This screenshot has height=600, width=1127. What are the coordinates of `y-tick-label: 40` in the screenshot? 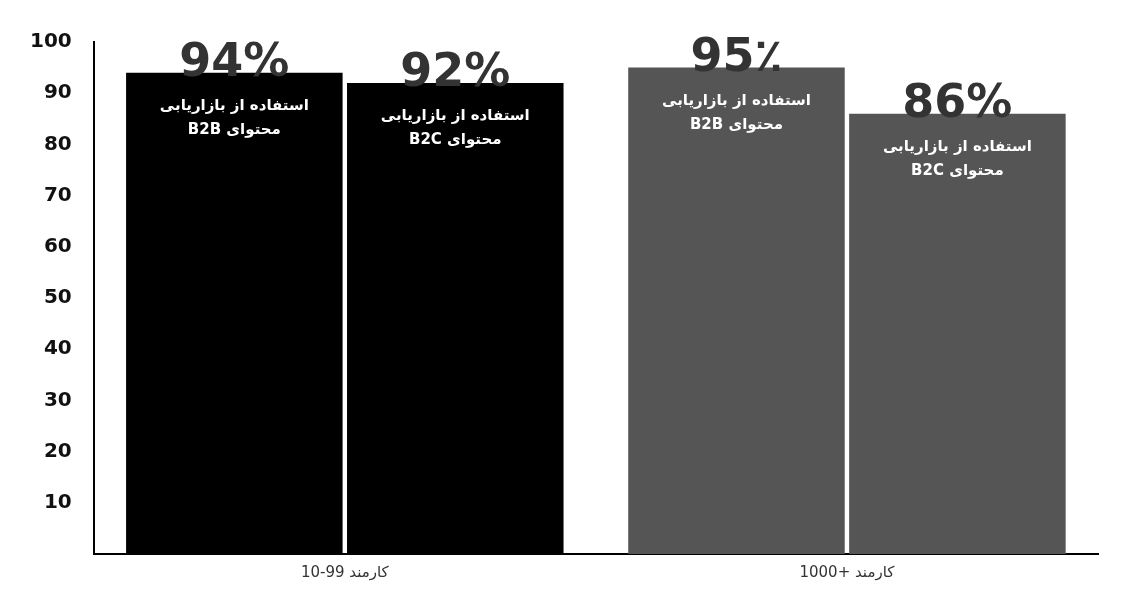 It's located at (57, 347).